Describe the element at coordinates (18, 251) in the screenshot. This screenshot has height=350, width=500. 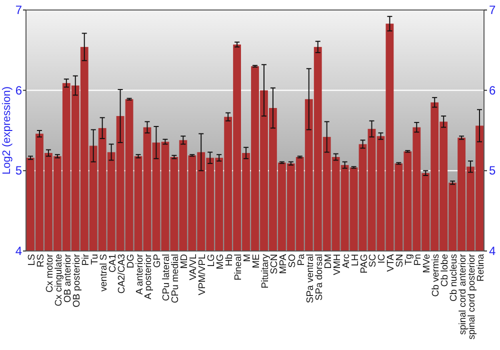
I see `y-tick-label: 4` at that location.